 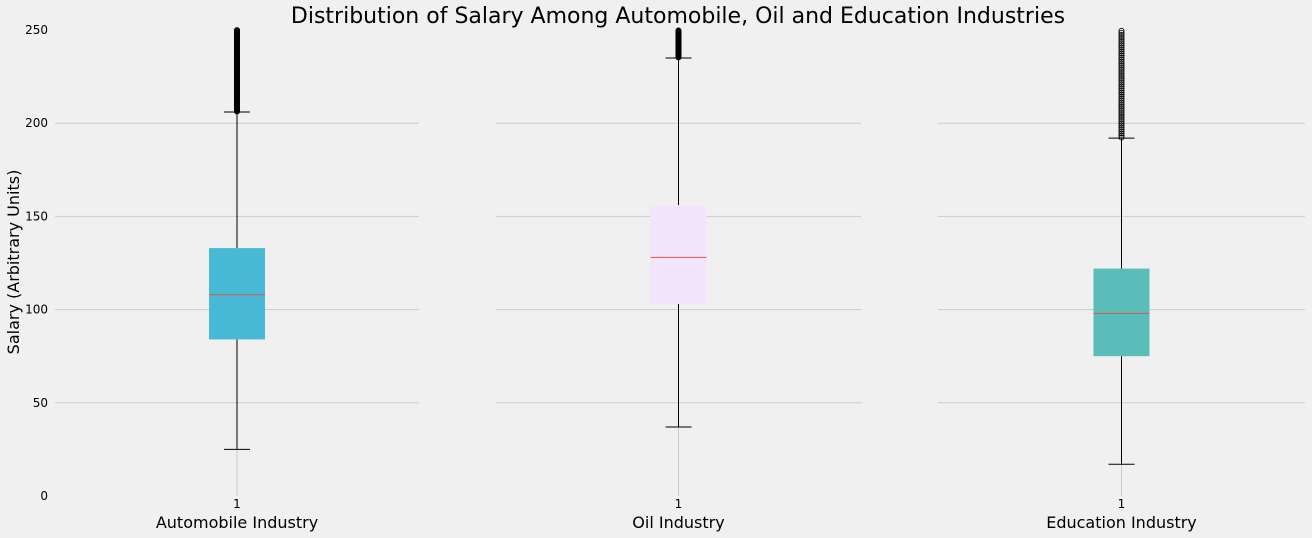 I want to click on y-tick-label: 100, so click(x=36, y=310).